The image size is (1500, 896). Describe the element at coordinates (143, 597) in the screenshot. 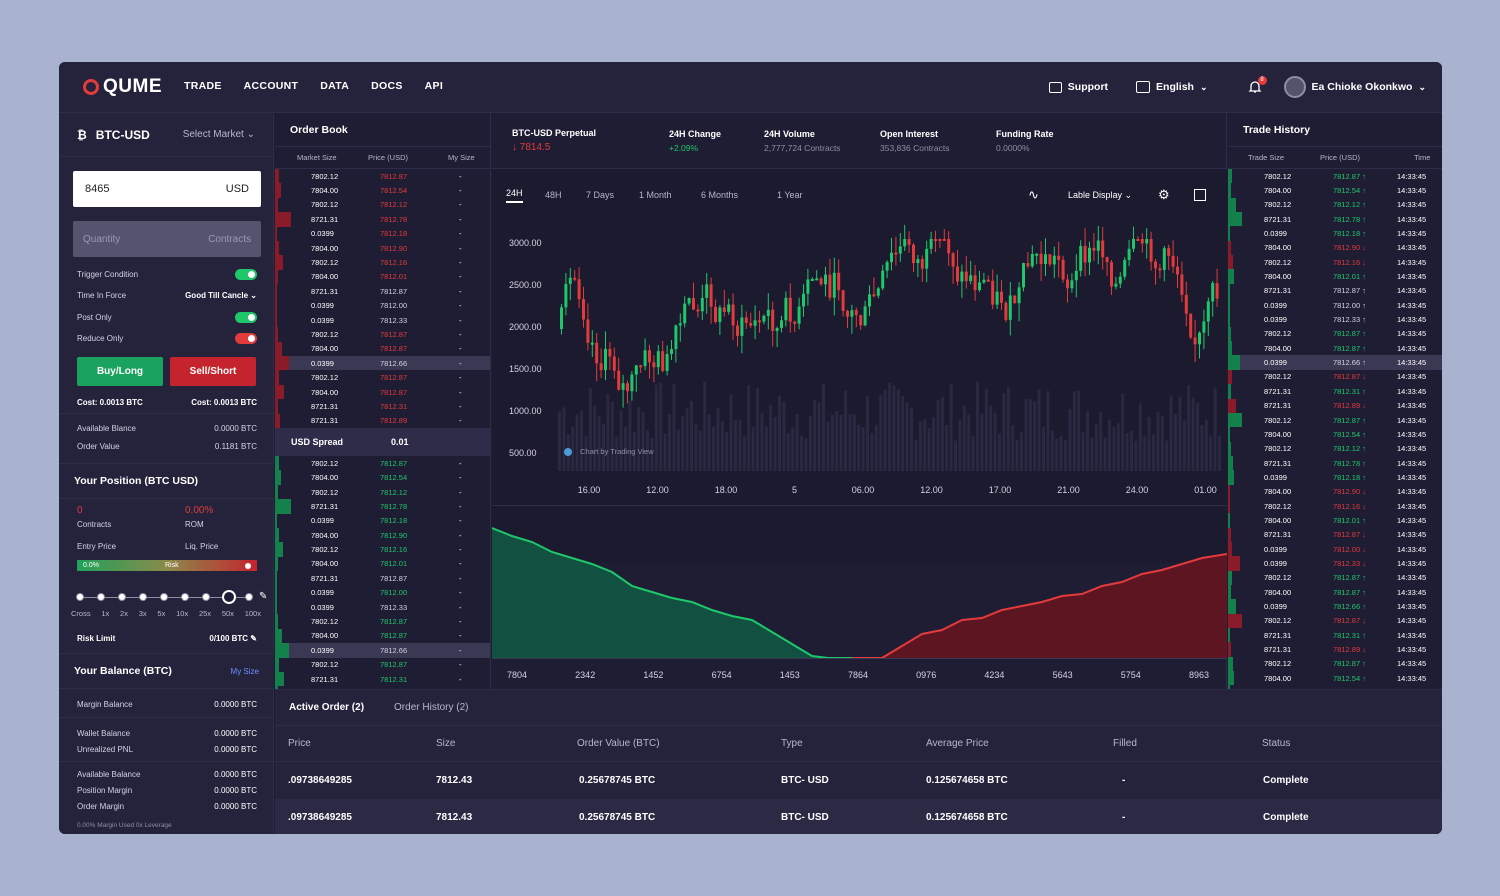

I see `leverage-stop-3x` at that location.